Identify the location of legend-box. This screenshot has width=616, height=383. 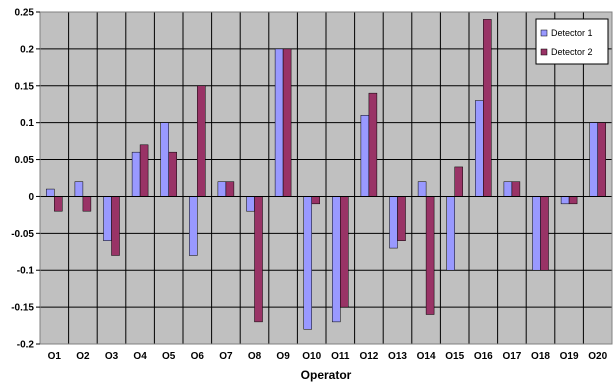
(572, 41).